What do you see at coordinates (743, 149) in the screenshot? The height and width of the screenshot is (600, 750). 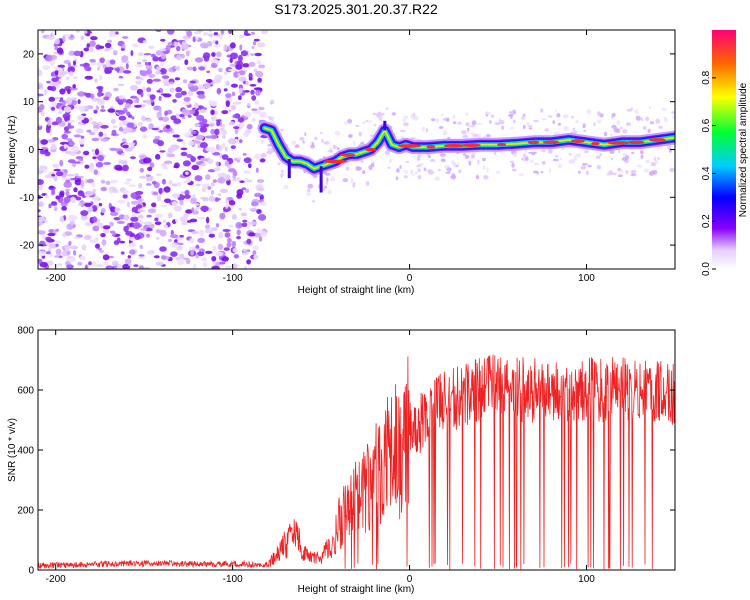 I see `colorbar-label: Normalized spectral amplitude` at bounding box center [743, 149].